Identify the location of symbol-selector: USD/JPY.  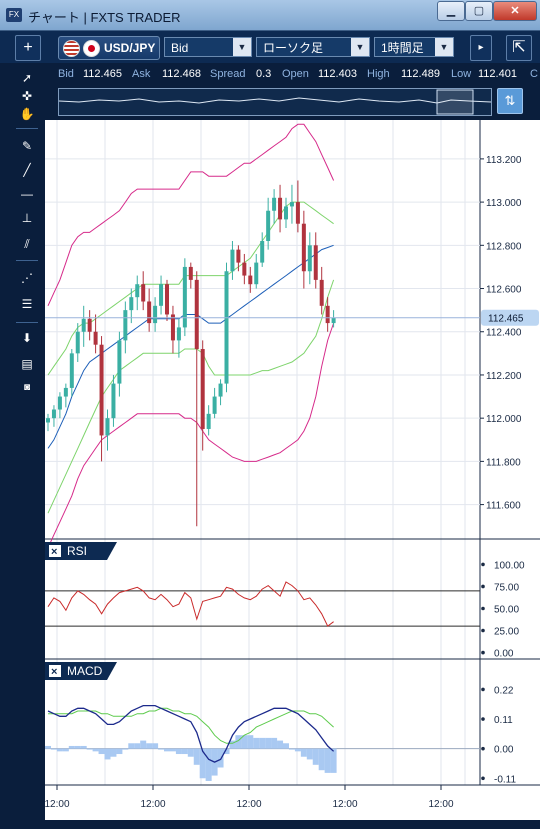
(109, 48).